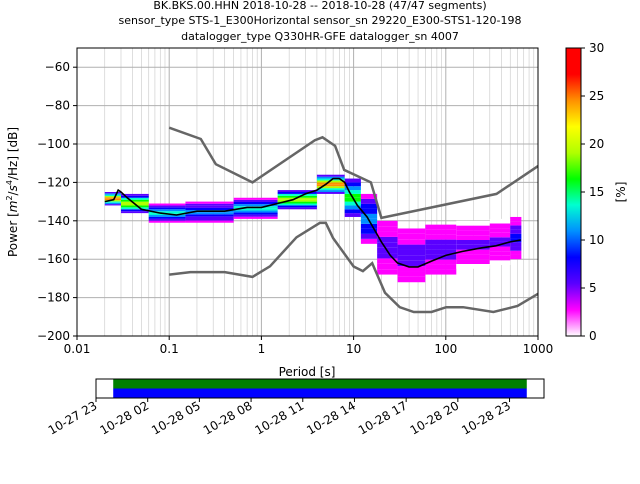 The image size is (640, 484). I want to click on y-axis-label: Power [m2/s4/Hz] [dB], so click(12, 192).